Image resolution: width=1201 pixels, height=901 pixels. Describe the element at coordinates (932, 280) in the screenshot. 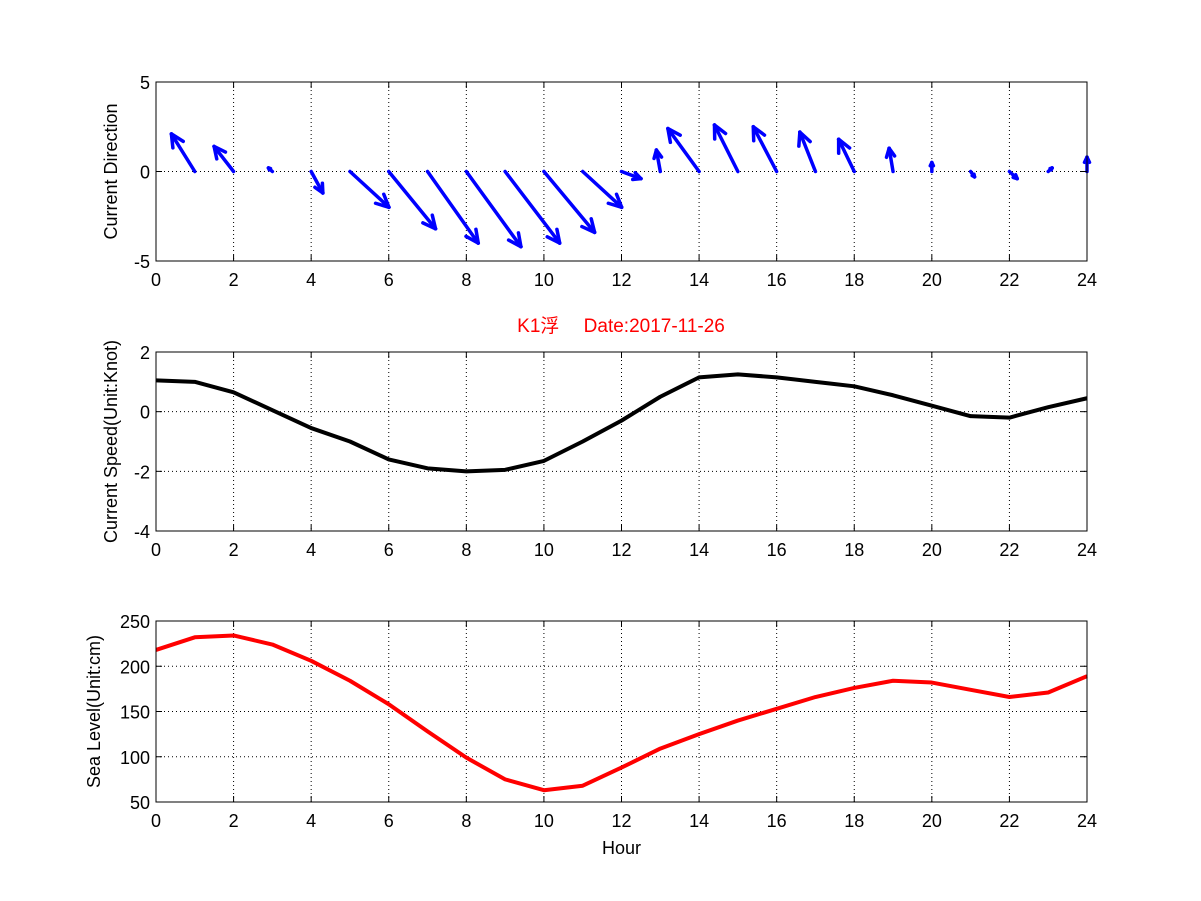

I see `direction-xtick-label: 20` at that location.